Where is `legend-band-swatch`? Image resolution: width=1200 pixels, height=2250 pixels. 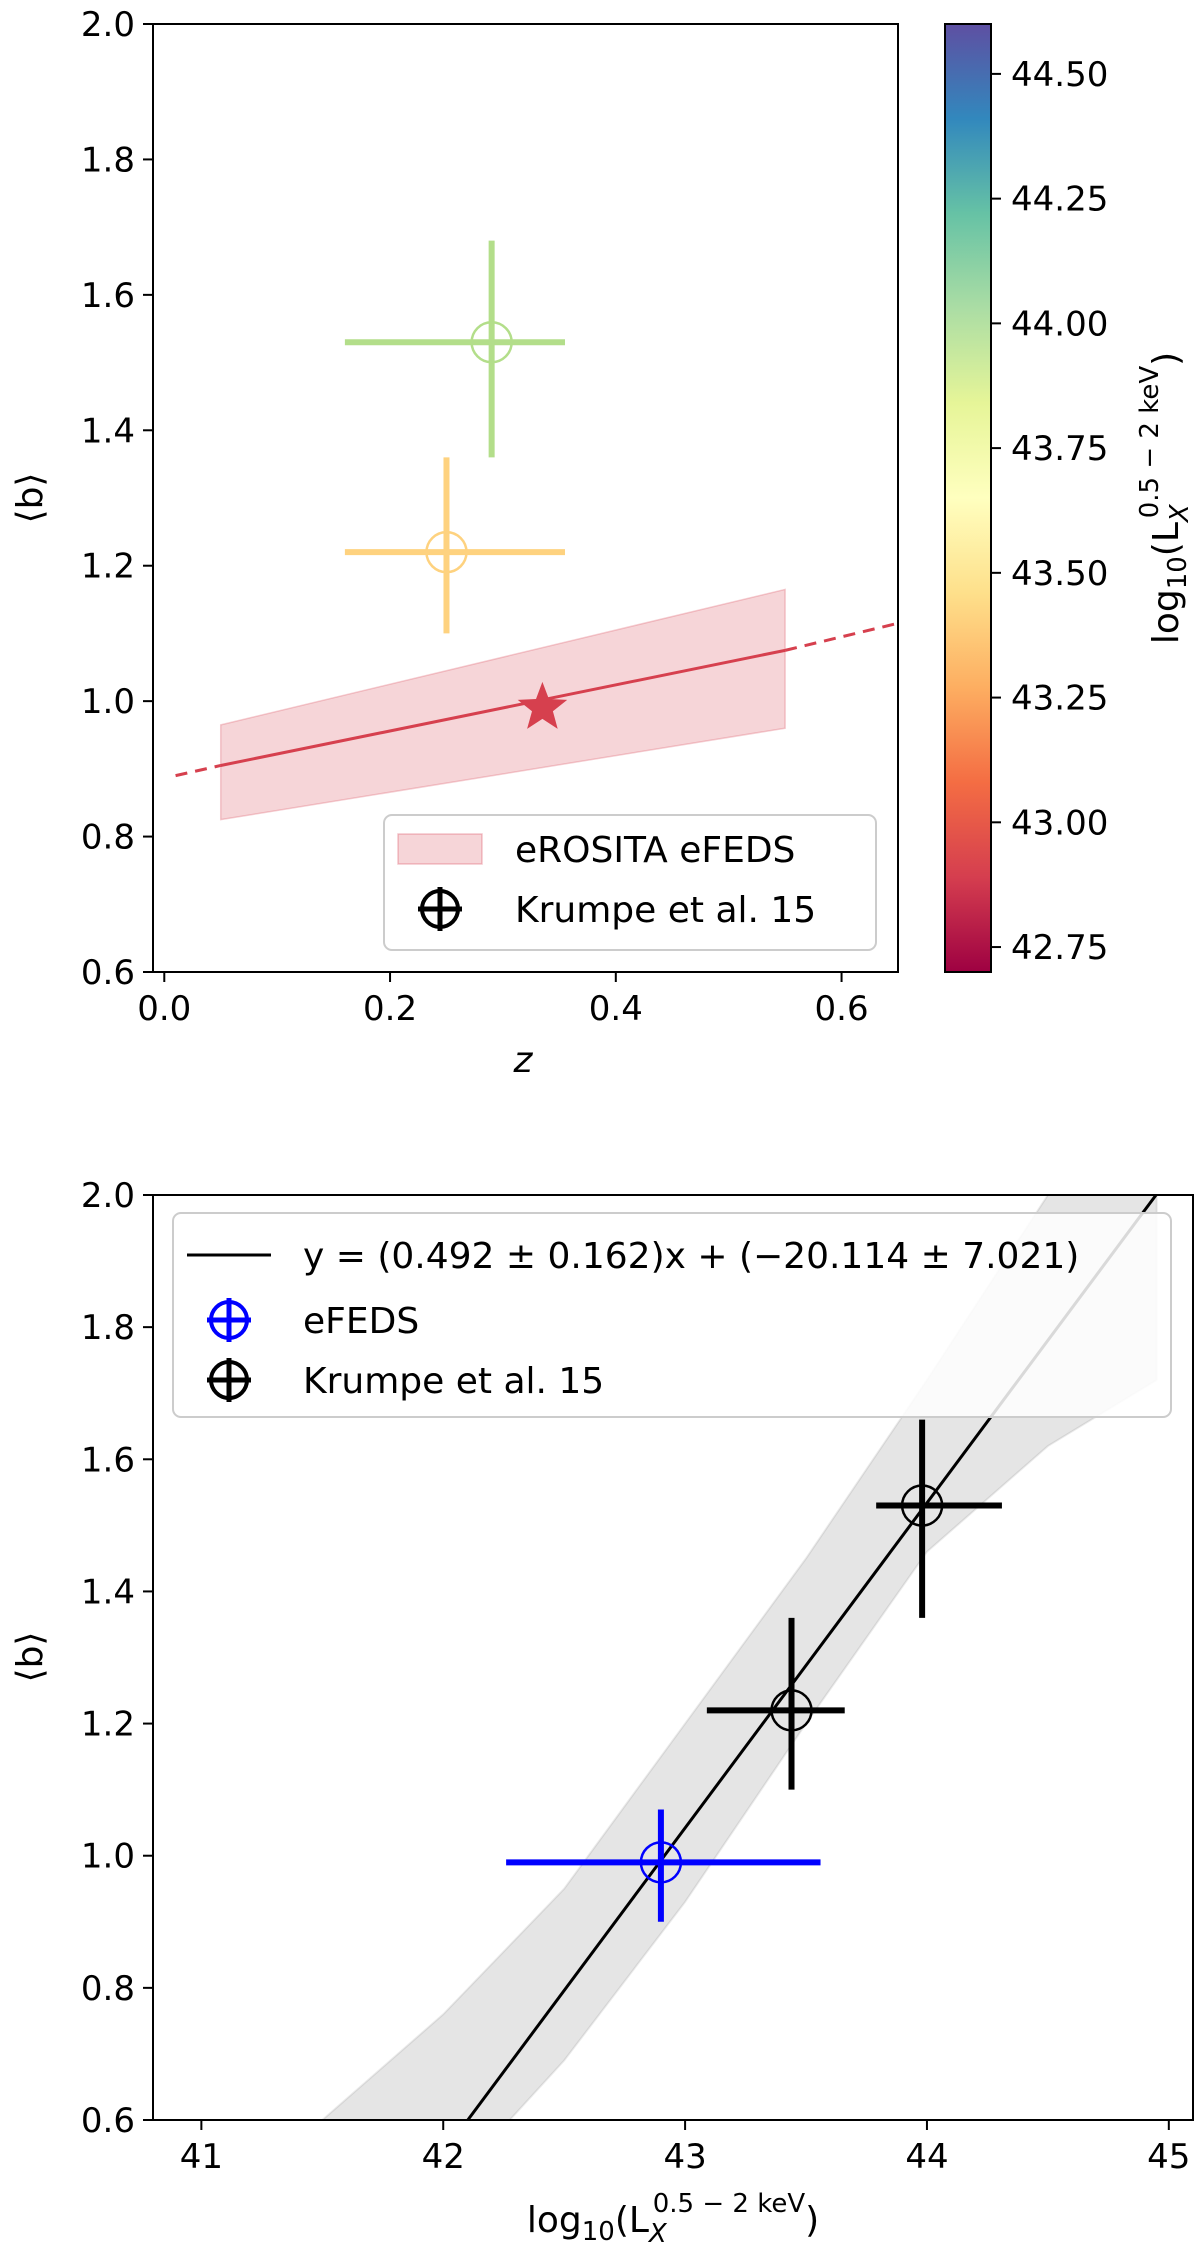
legend-band-swatch is located at coordinates (440, 849).